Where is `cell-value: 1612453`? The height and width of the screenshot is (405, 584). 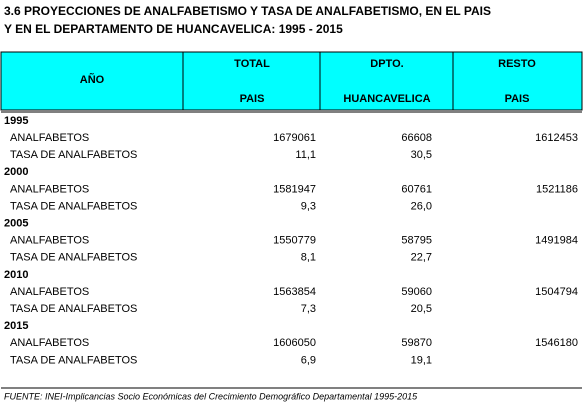
cell-value: 1612453 is located at coordinates (556, 138).